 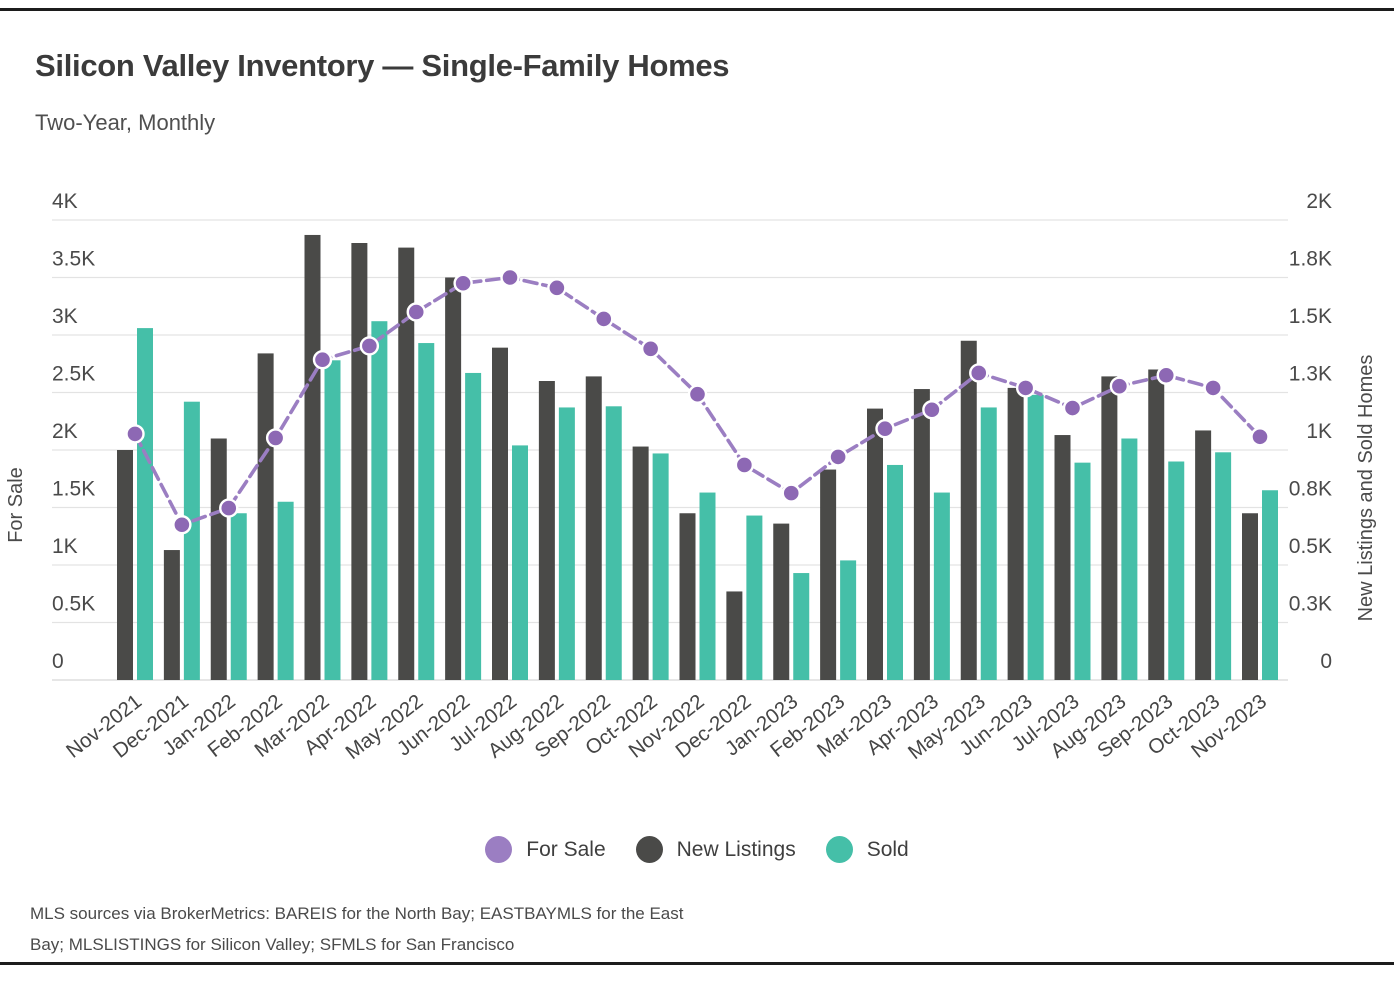 I want to click on for-sale-point-Jul-2022, so click(x=510, y=277).